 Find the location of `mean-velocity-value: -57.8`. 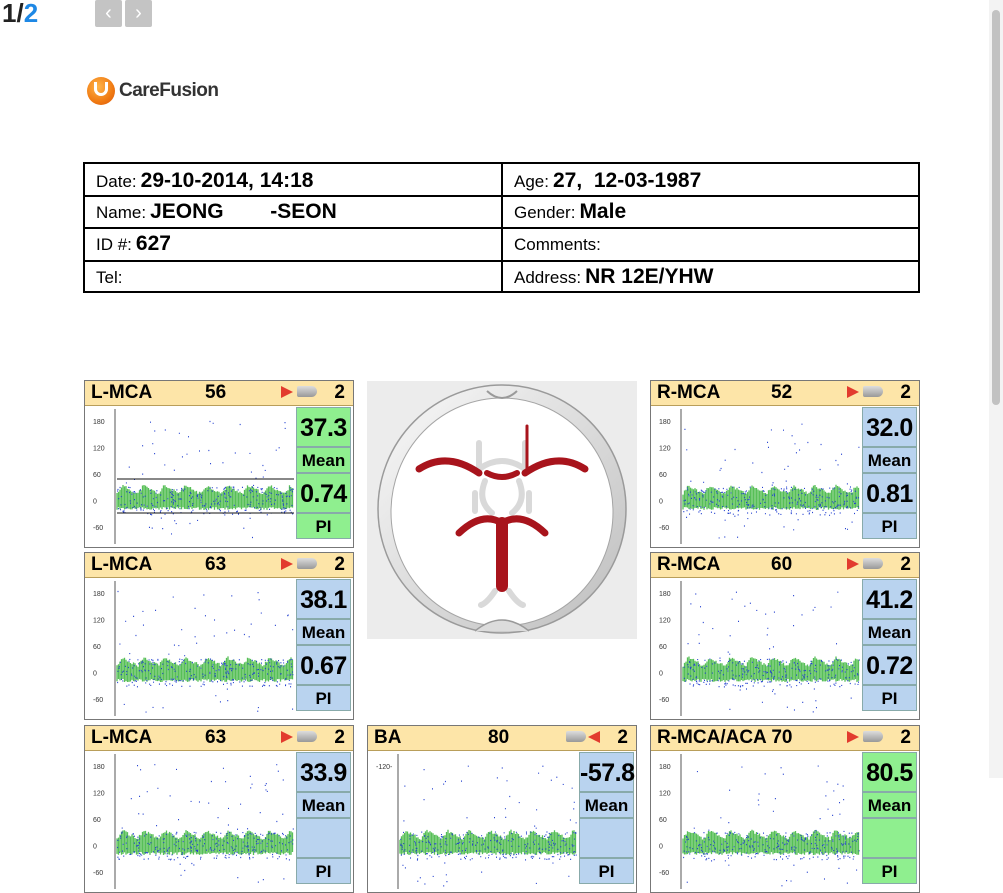

mean-velocity-value: -57.8 is located at coordinates (607, 772).